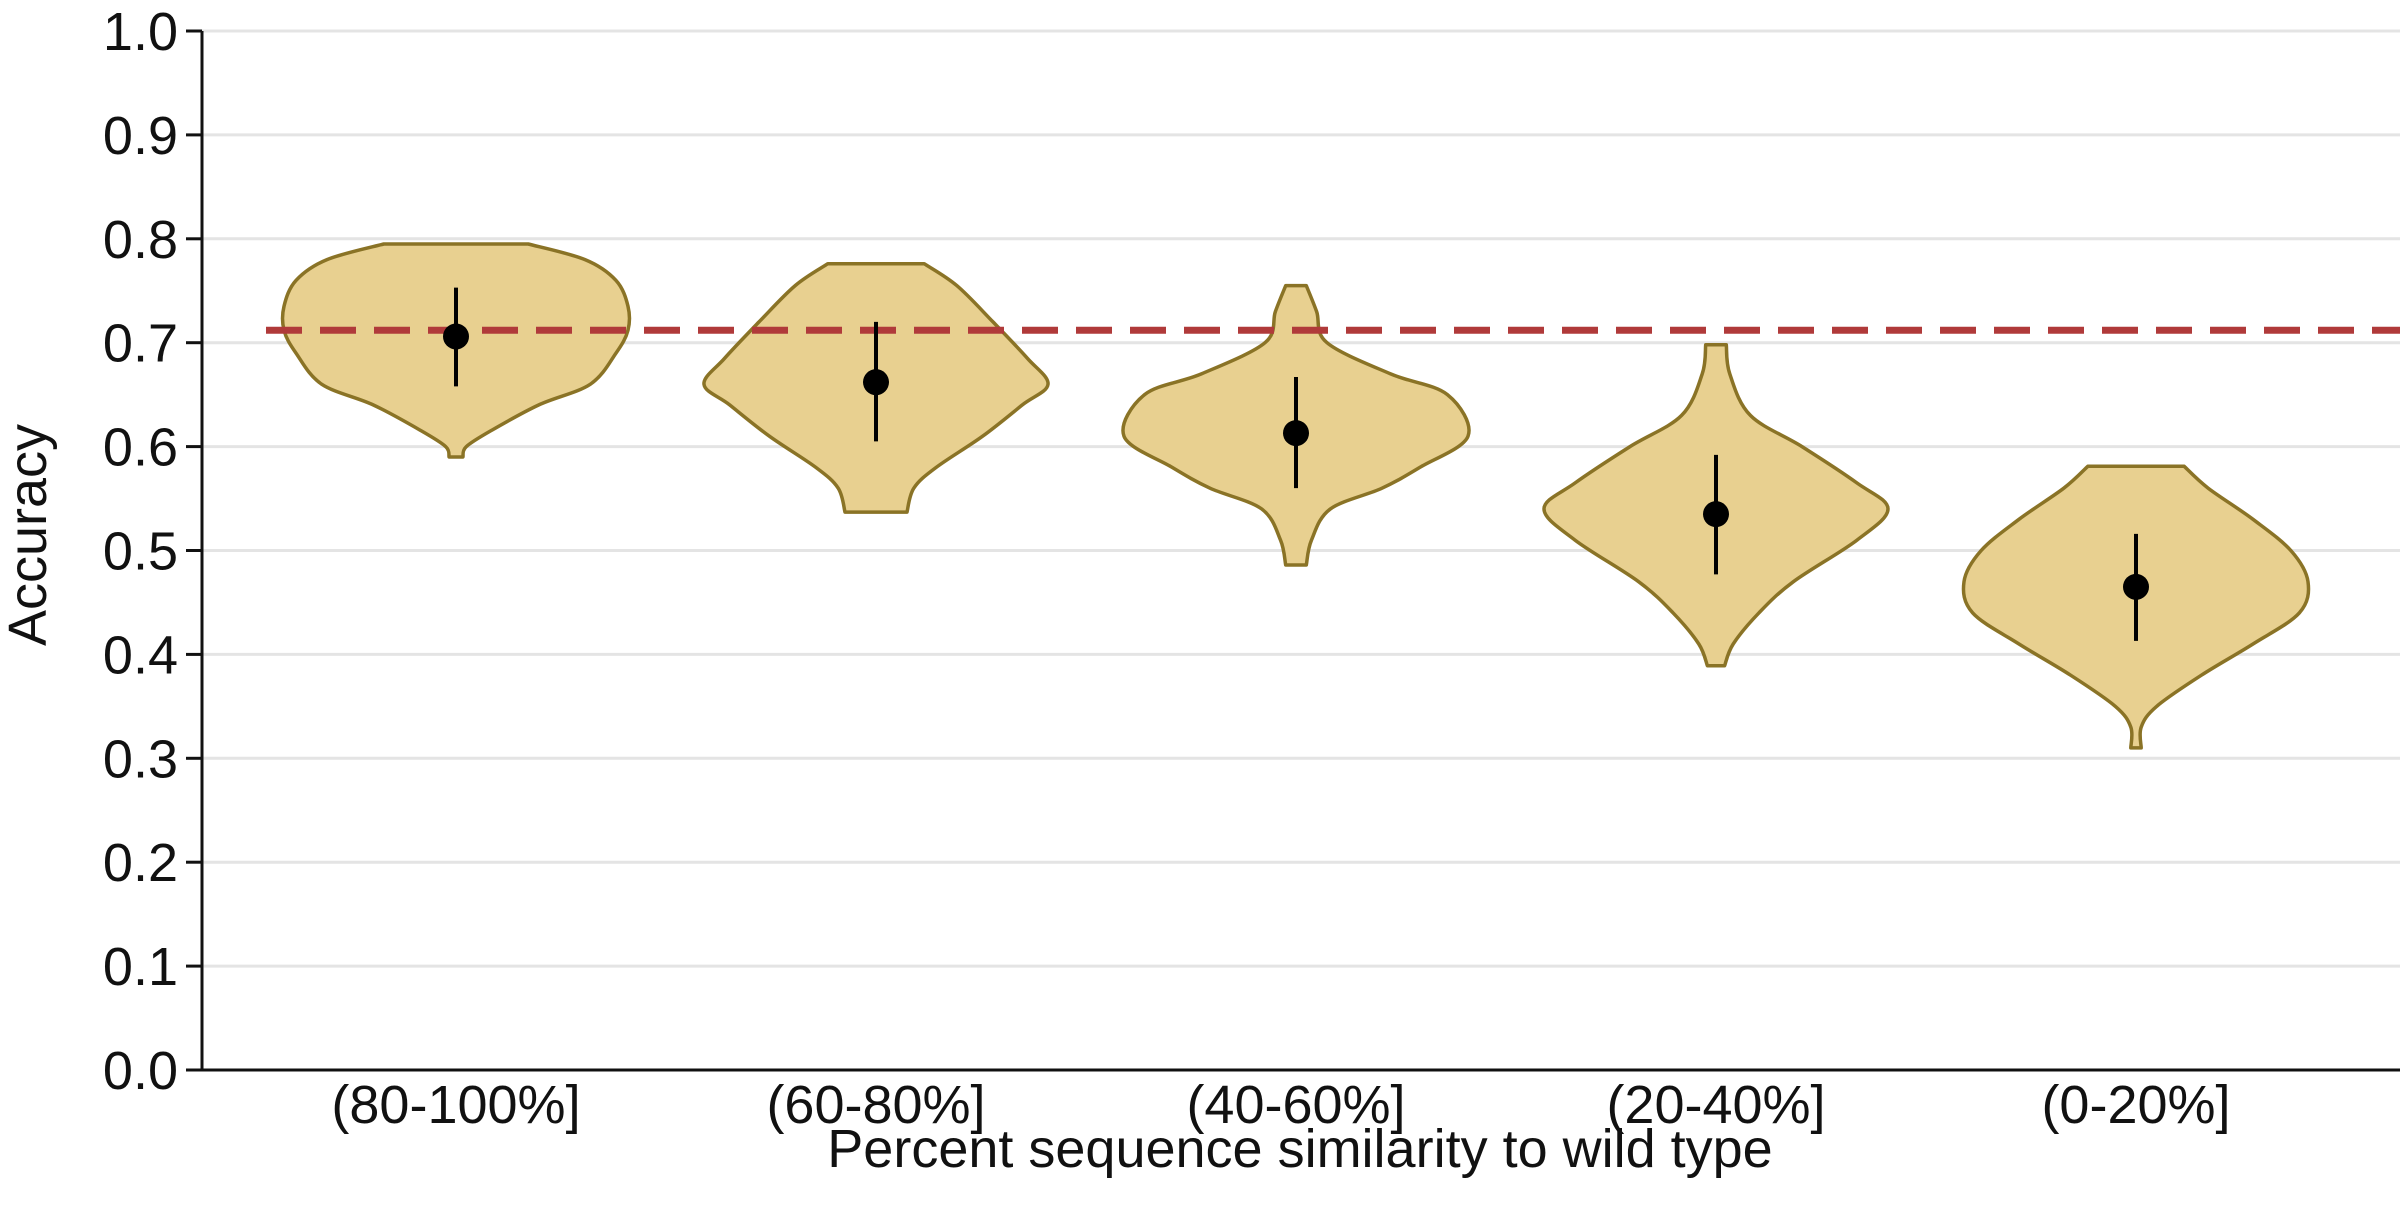 This screenshot has width=2400, height=1205. Describe the element at coordinates (140, 655) in the screenshot. I see `y-tick-label: 0.4` at that location.